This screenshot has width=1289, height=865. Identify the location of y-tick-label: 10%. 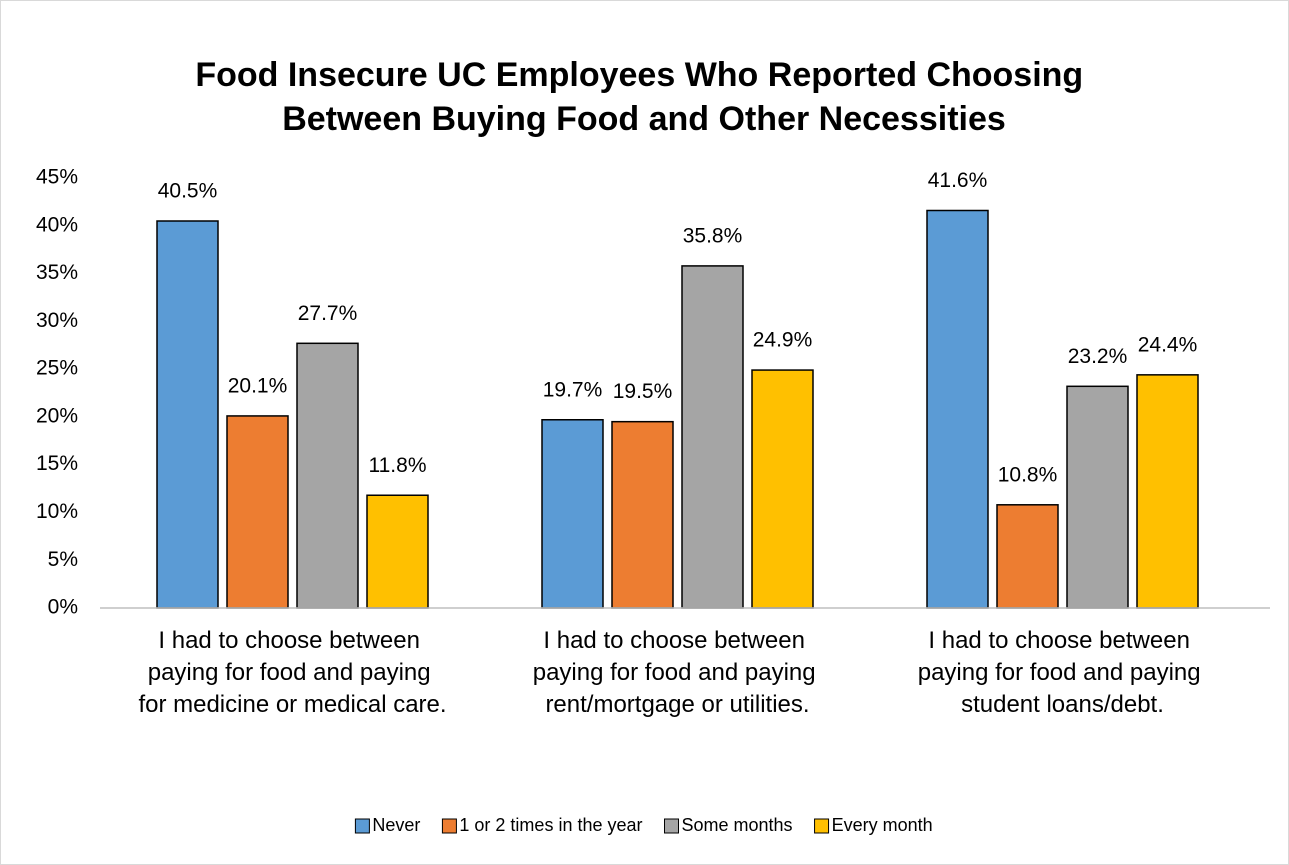
(57, 511).